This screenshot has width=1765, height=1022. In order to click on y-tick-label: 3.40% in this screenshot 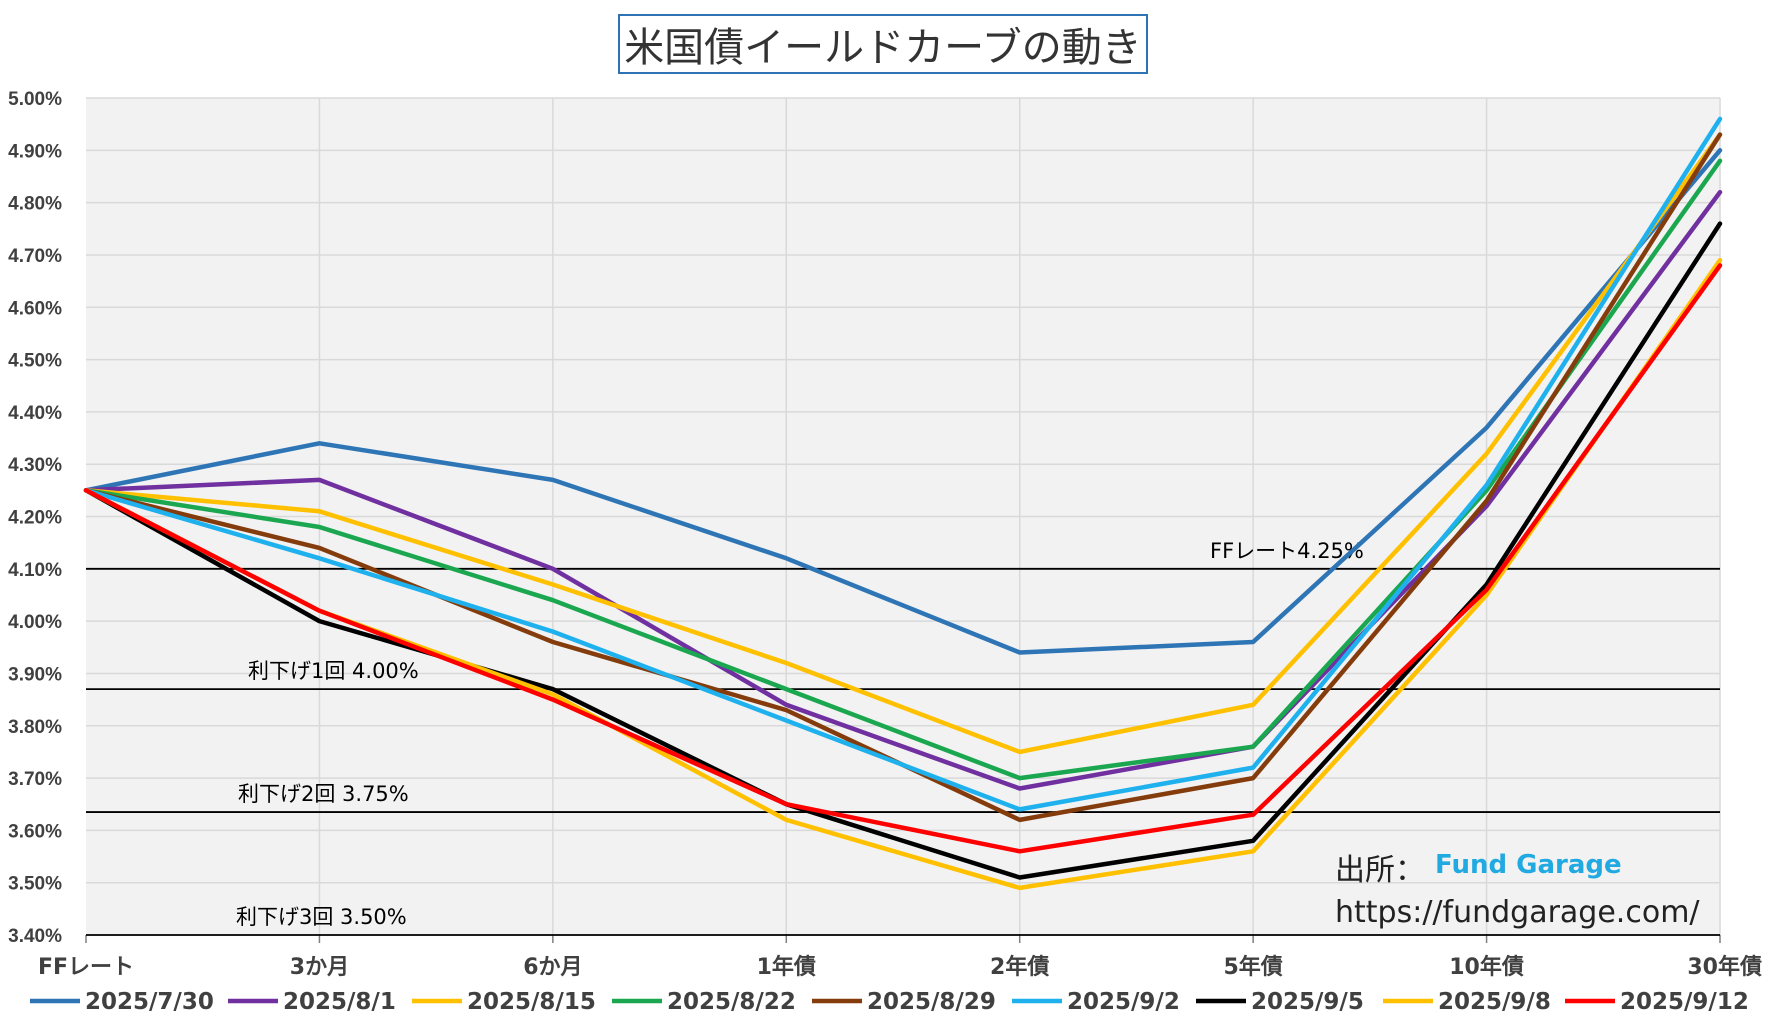, I will do `click(35, 936)`.